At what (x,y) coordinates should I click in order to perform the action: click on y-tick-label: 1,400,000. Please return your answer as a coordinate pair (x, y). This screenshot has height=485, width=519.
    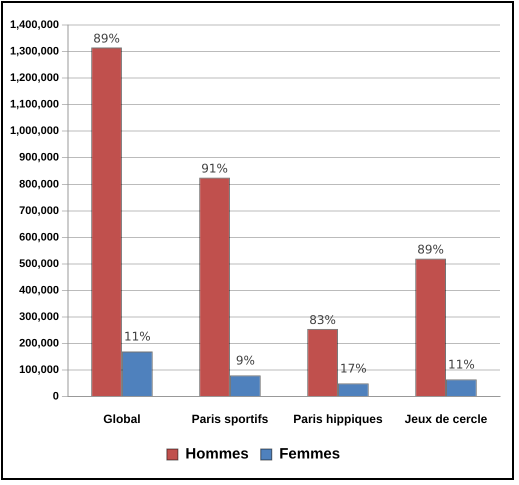
    Looking at the image, I should click on (34, 25).